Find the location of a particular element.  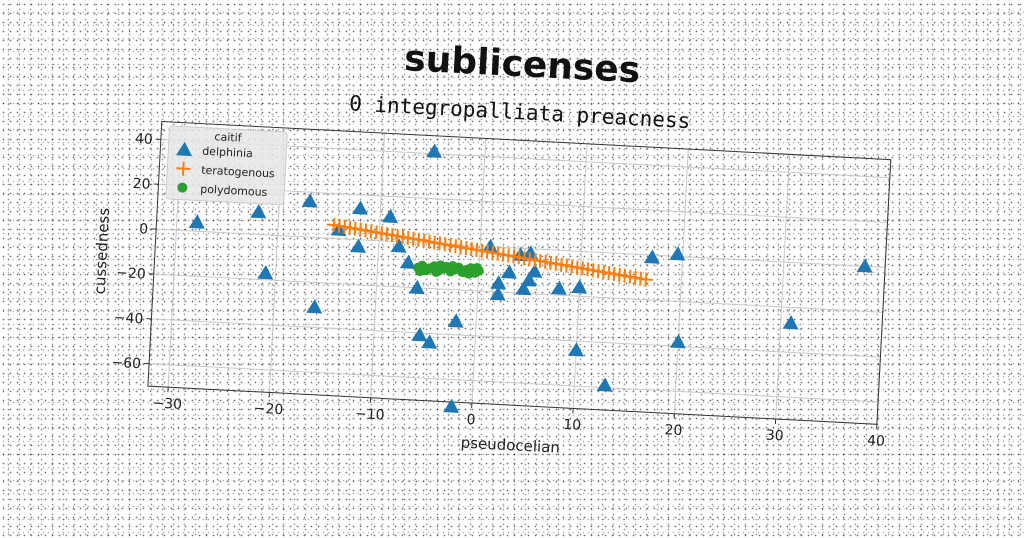

x-tick-label: 10 is located at coordinates (572, 425).